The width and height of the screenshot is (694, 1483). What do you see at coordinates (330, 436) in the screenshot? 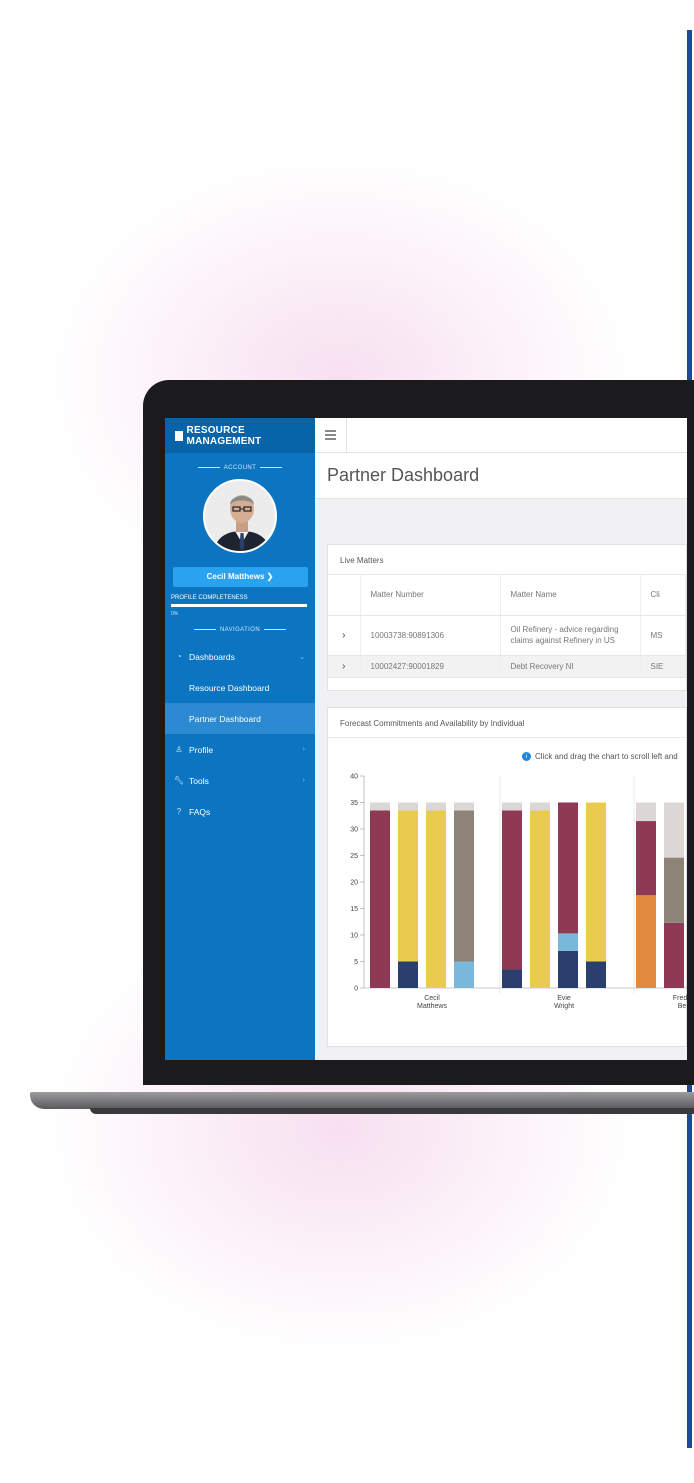
I see `hamburger-menu-icon` at bounding box center [330, 436].